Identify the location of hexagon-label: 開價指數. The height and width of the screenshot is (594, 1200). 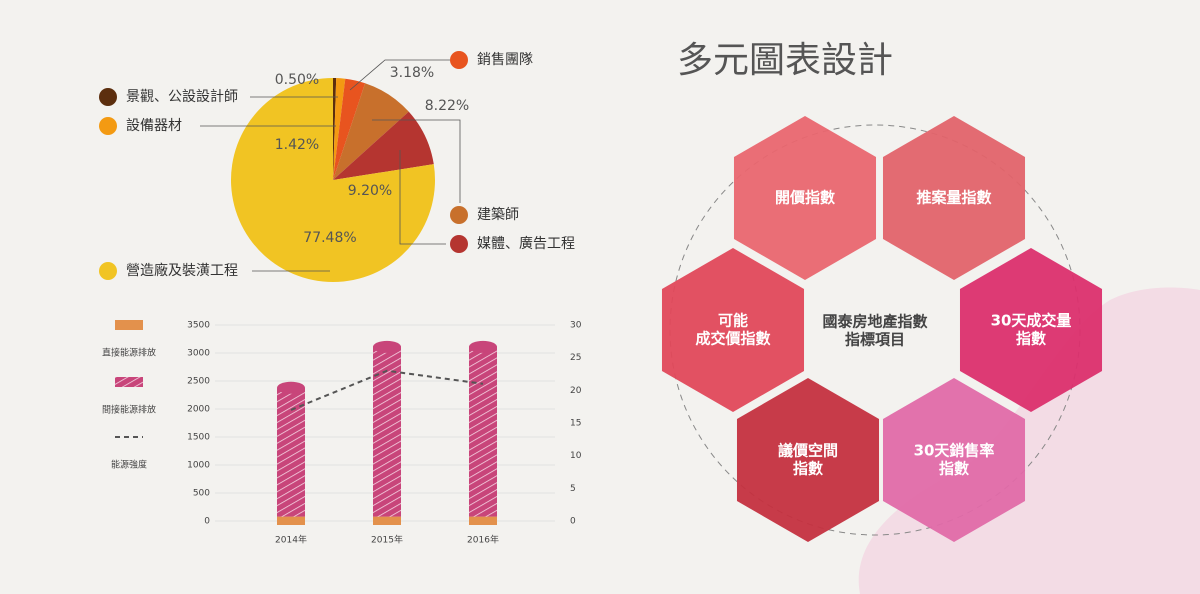
(805, 198).